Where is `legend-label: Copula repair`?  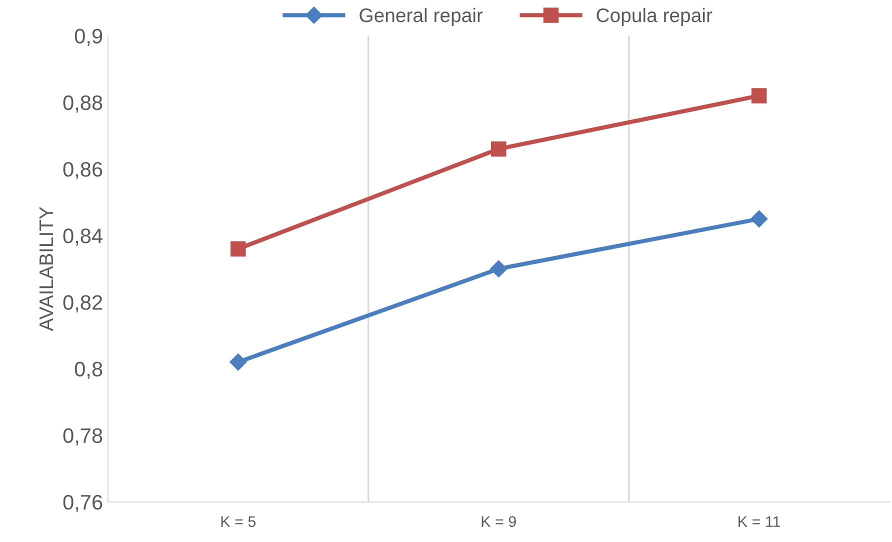 legend-label: Copula repair is located at coordinates (654, 17).